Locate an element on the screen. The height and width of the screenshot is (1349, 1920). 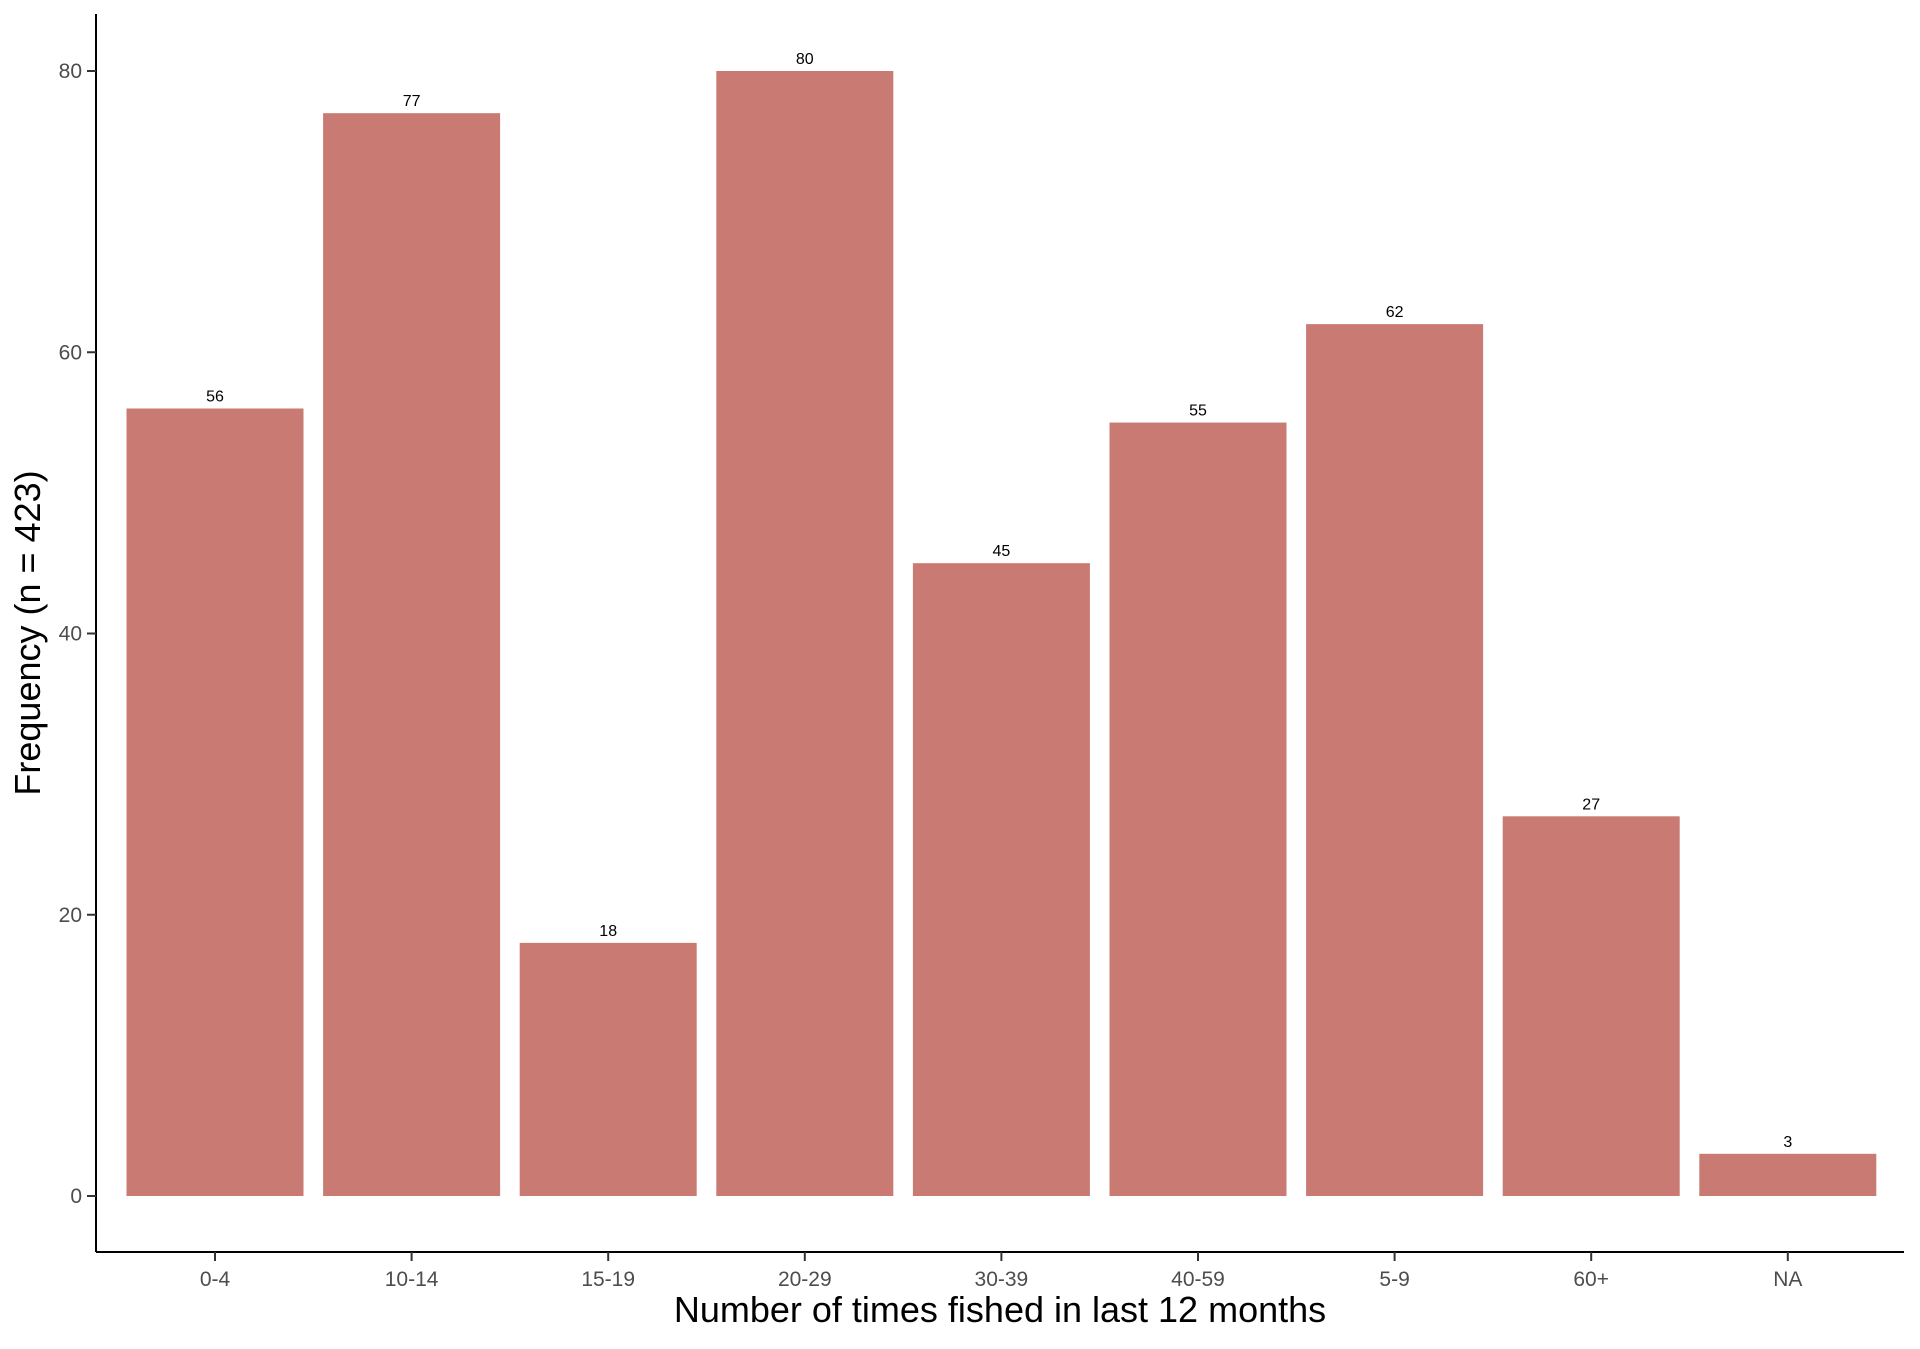
x-axis-title: Number of times fished in last 12 months is located at coordinates (1000, 1309).